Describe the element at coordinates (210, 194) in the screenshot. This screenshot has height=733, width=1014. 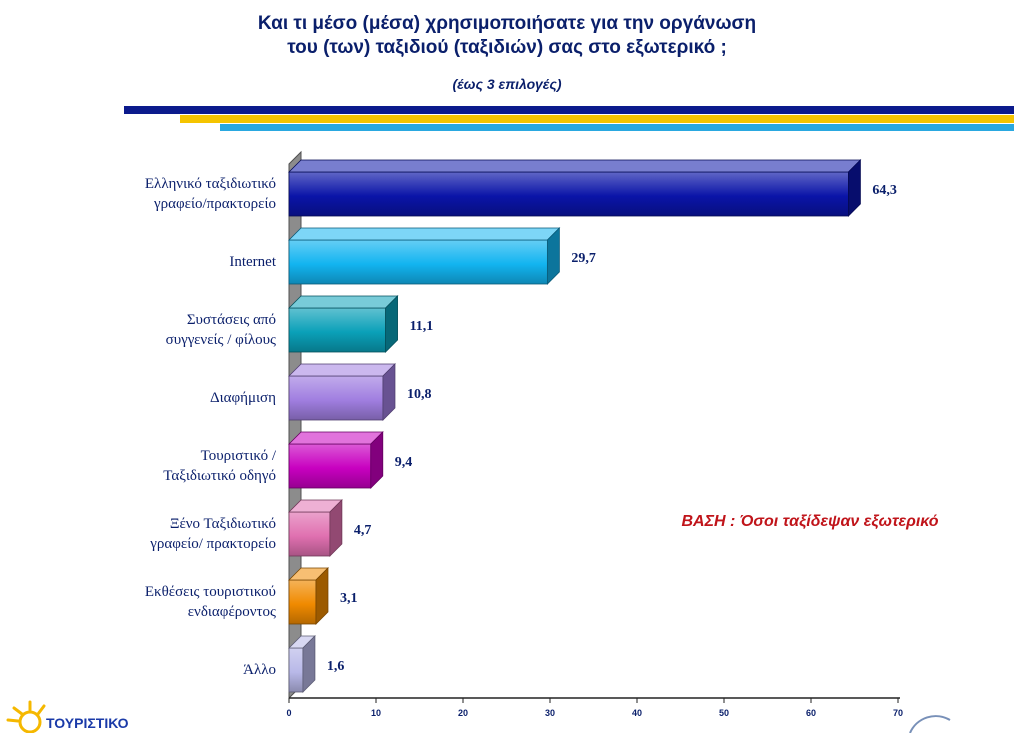
I see `category-label: Ελληνικό ταξιδιωτικό γραφείο/πρακτορείο` at that location.